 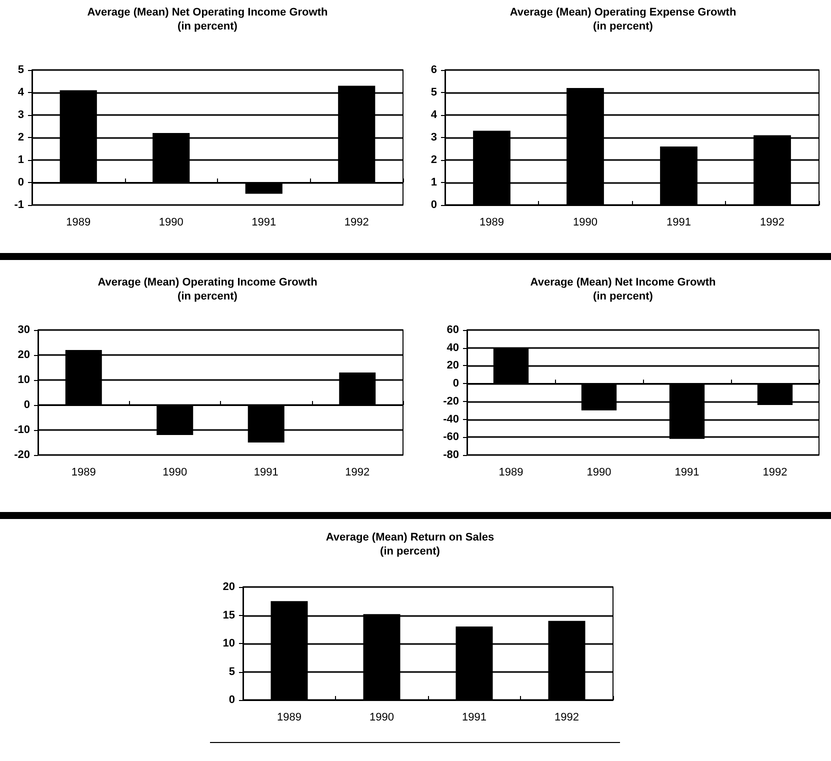 I want to click on y-tick-label: -10, so click(x=22, y=430).